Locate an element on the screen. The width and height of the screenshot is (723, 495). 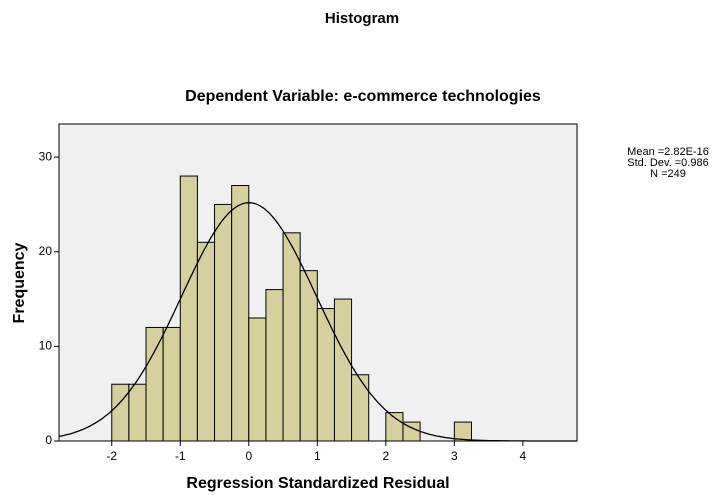
x-tick-label: 1 is located at coordinates (317, 456).